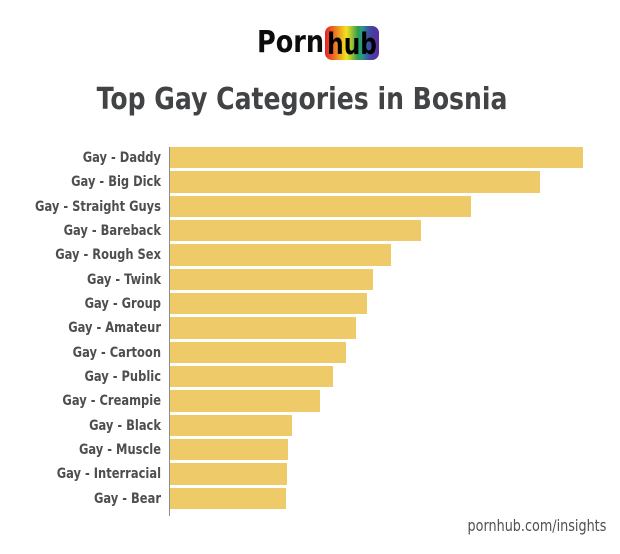 Image resolution: width=620 pixels, height=554 pixels. What do you see at coordinates (114, 328) in the screenshot?
I see `category-label: Gay - Amateur` at bounding box center [114, 328].